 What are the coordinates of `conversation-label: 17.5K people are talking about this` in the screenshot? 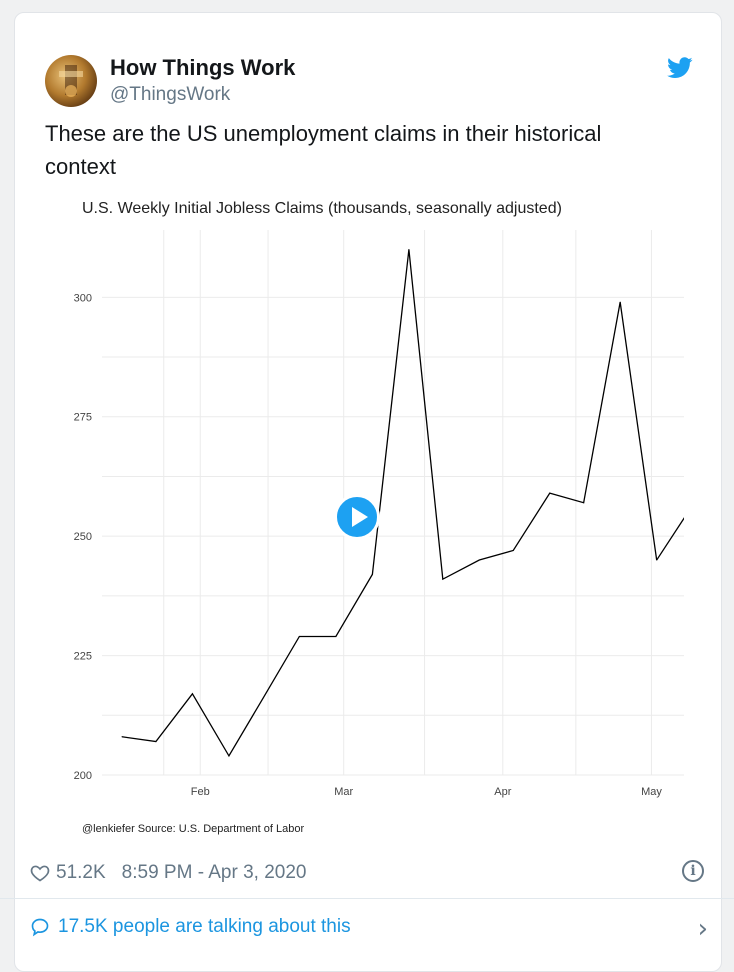 It's located at (204, 926).